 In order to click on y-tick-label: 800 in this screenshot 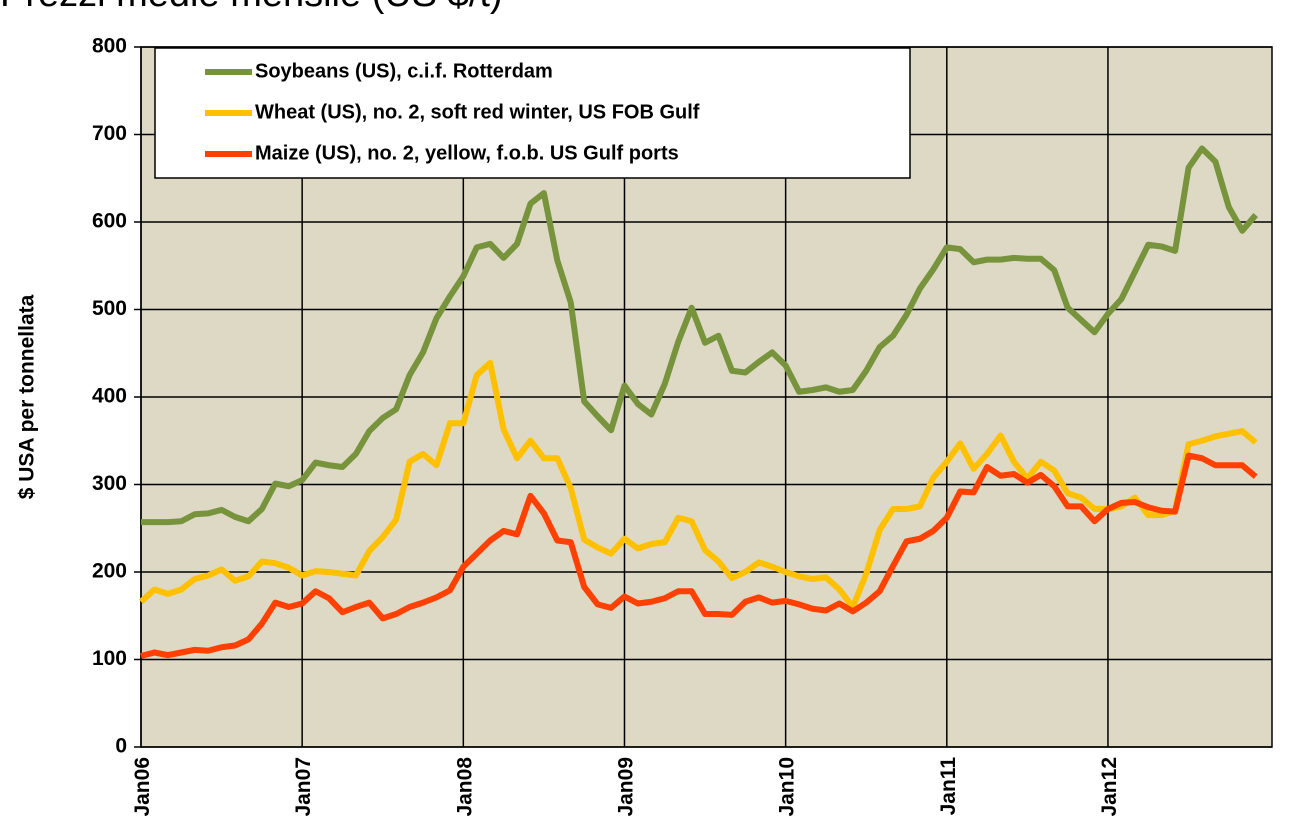, I will do `click(109, 46)`.